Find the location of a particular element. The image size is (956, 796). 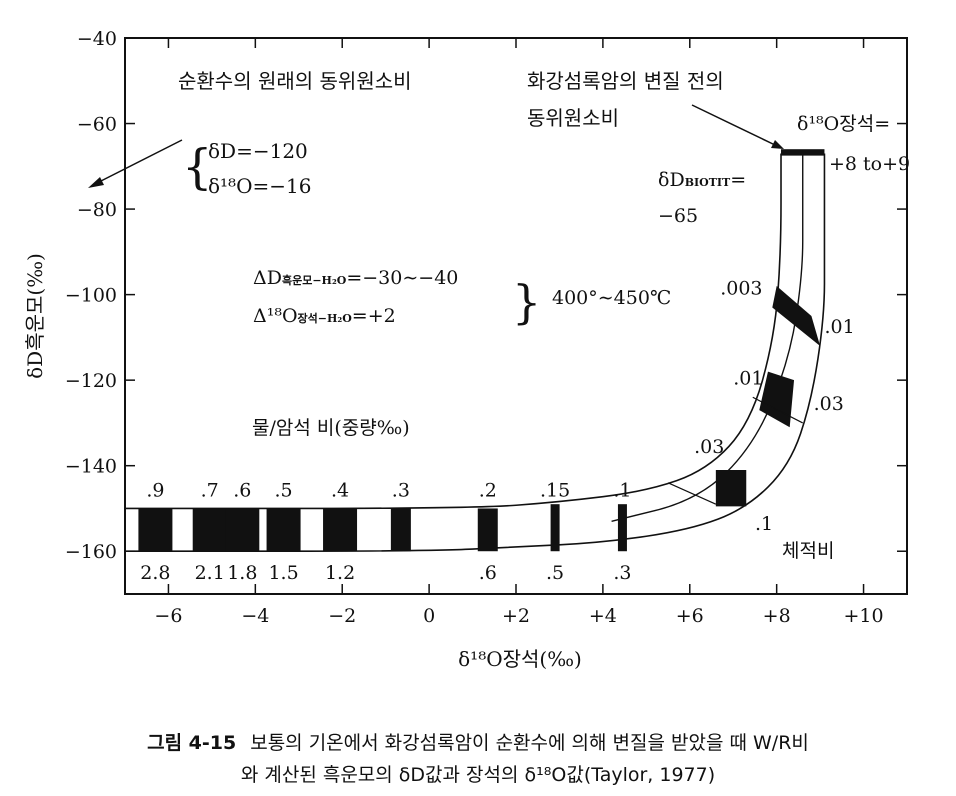

y-tick-label: −120 is located at coordinates (91, 381).